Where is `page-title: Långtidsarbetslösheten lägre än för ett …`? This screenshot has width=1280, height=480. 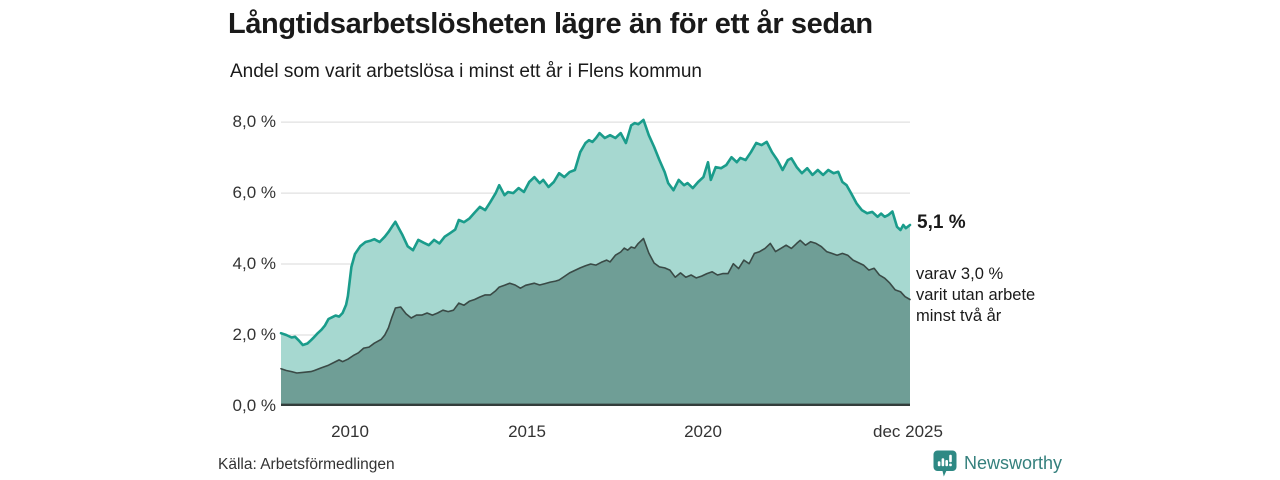 page-title: Långtidsarbetslösheten lägre än för ett … is located at coordinates (550, 24).